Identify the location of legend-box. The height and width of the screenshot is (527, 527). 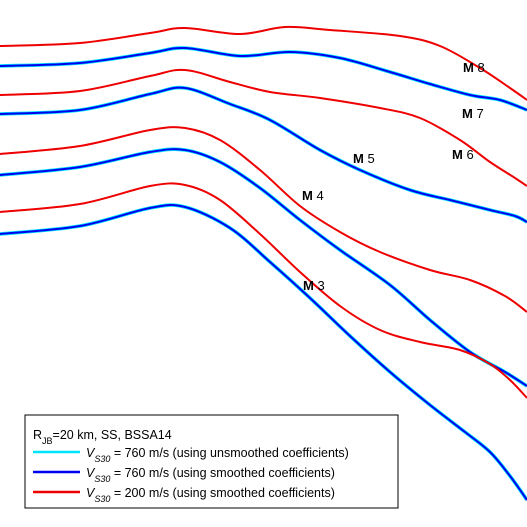
(211, 461).